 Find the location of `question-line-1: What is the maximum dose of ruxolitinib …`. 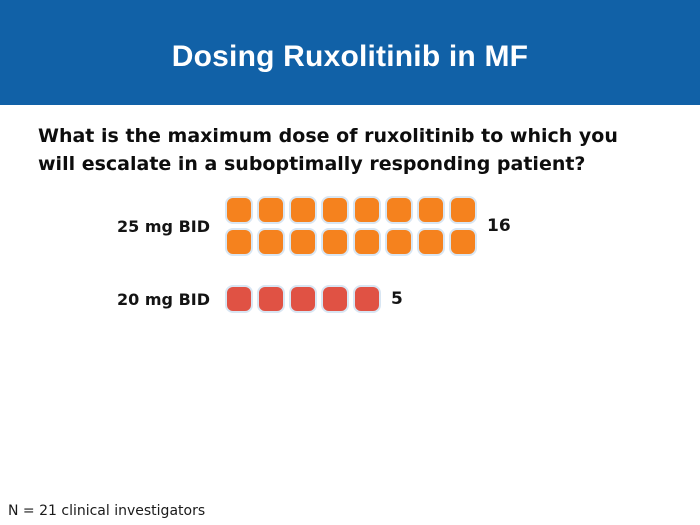

question-line-1: What is the maximum dose of ruxolitinib … is located at coordinates (328, 136).